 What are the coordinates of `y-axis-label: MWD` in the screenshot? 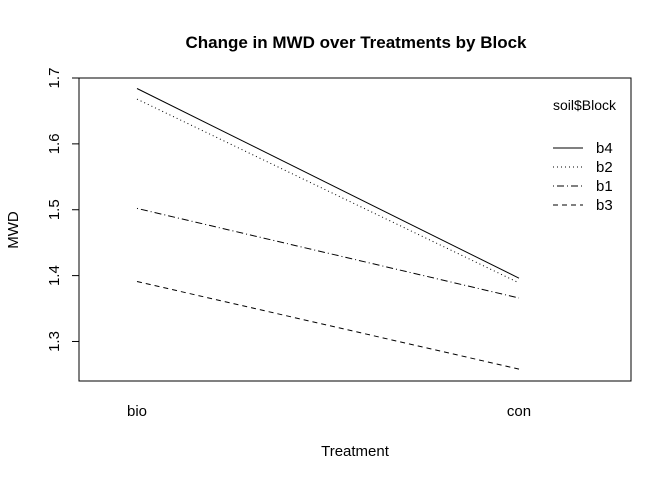 It's located at (13, 230).